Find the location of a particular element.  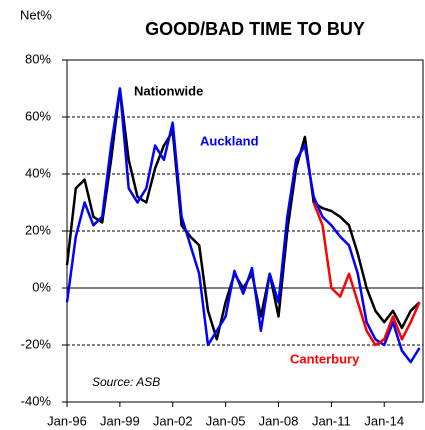

x-tick-label: Jan-02 is located at coordinates (173, 420).